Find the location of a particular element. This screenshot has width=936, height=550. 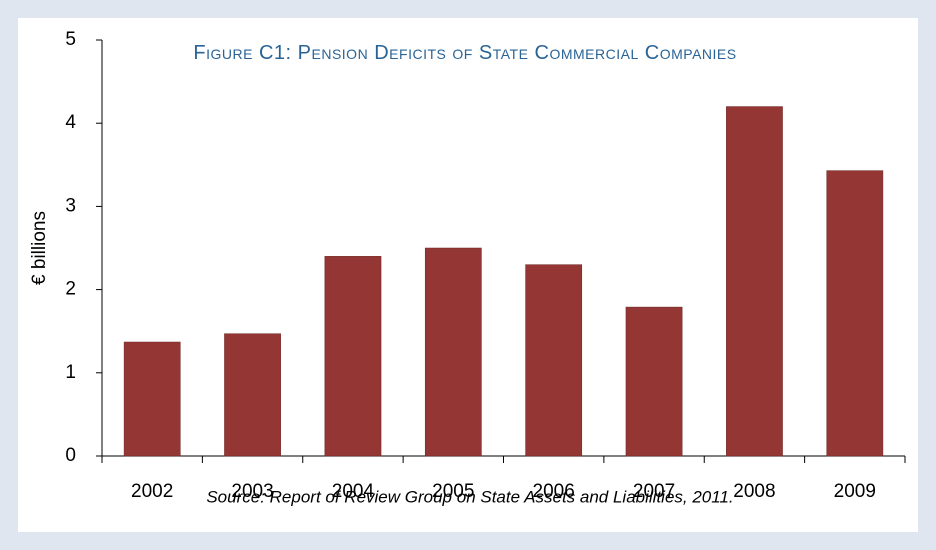

x-tick-label: 2003 is located at coordinates (252, 491).